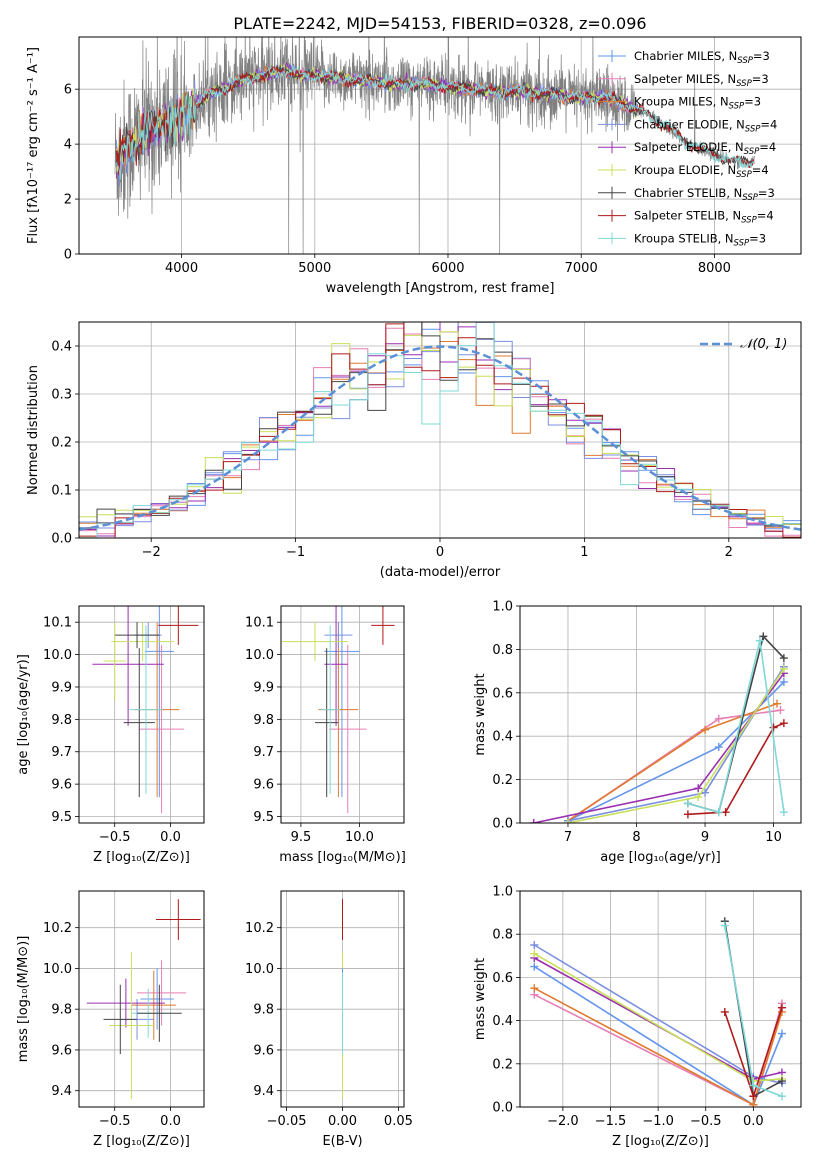 Image resolution: width=819 pixels, height=1170 pixels. What do you see at coordinates (682, 239) in the screenshot?
I see `legend-item-kroupa-stelib: Kroupa STELIB, NSSP=3` at bounding box center [682, 239].